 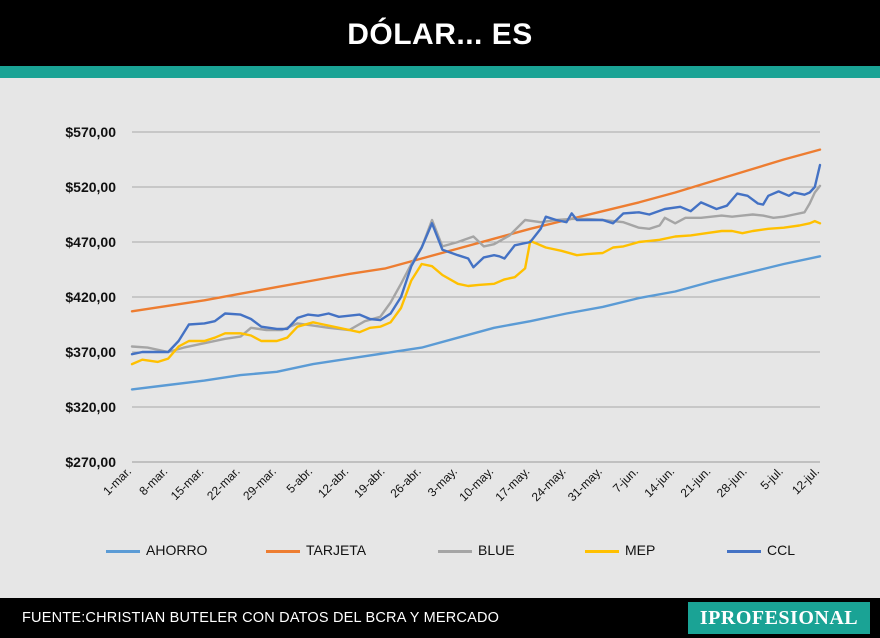 What do you see at coordinates (732, 482) in the screenshot?
I see `x-tick-label: 28-jun.` at bounding box center [732, 482].